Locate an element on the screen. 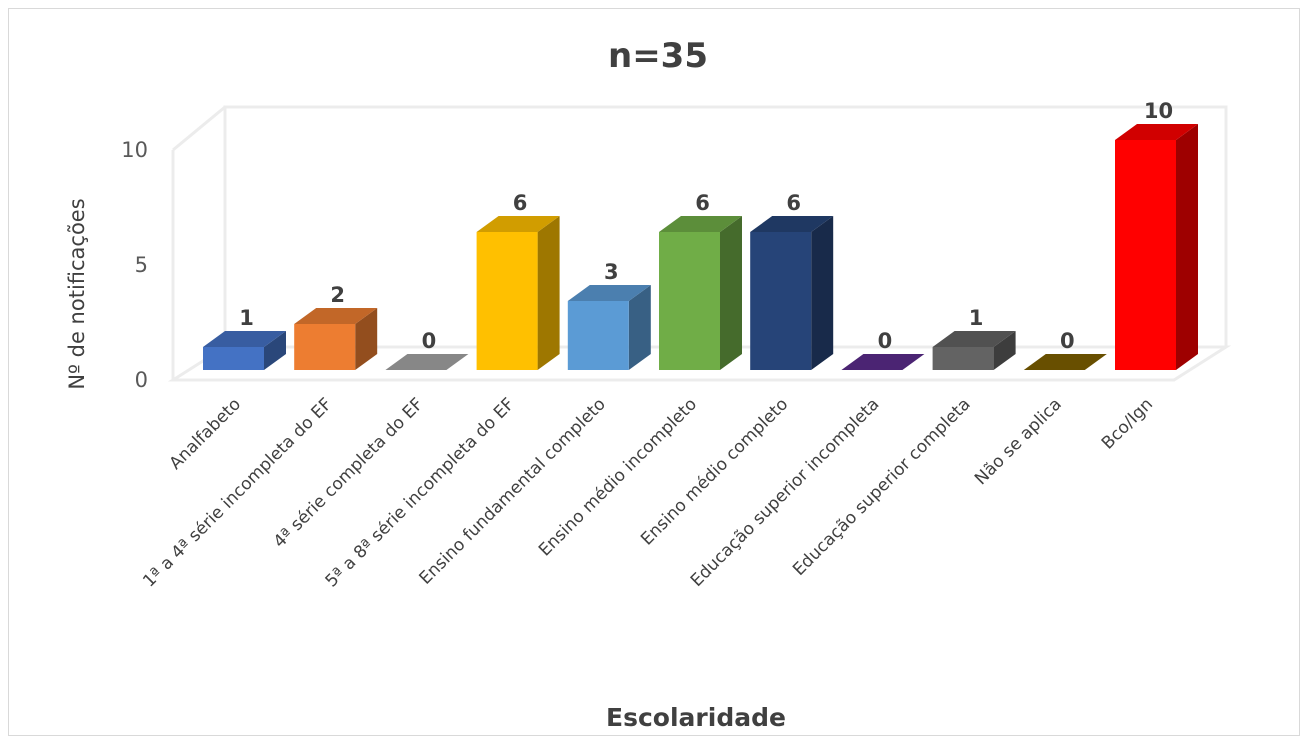  x-tick-label: 4ª série completa do EF is located at coordinates (349, 473).